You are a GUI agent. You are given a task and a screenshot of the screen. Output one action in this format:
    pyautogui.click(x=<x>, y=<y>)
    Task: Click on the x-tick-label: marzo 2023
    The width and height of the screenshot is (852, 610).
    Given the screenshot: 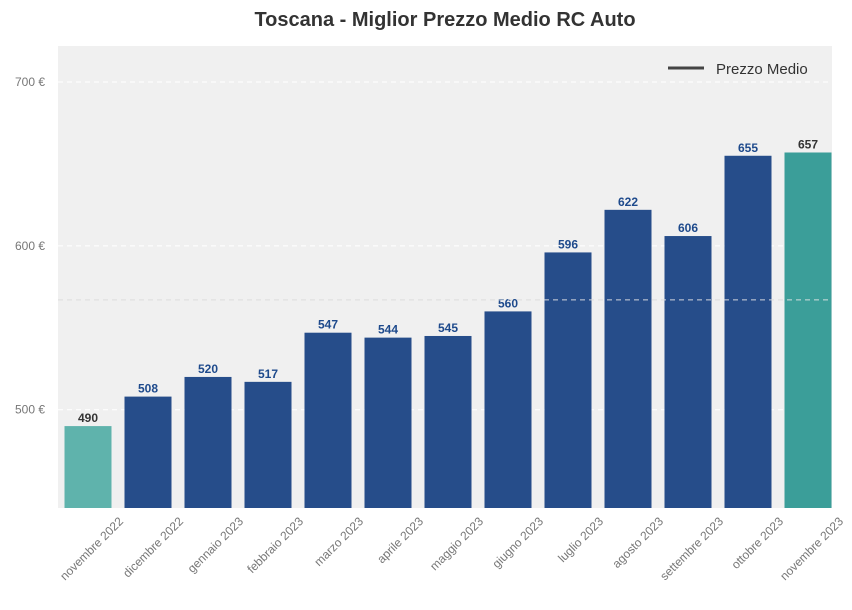 What is the action you would take?
    pyautogui.click(x=338, y=541)
    